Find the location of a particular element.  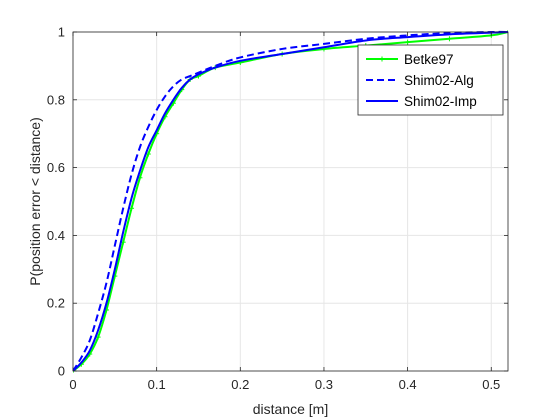

x-tick-label: 0.4 is located at coordinates (408, 384).